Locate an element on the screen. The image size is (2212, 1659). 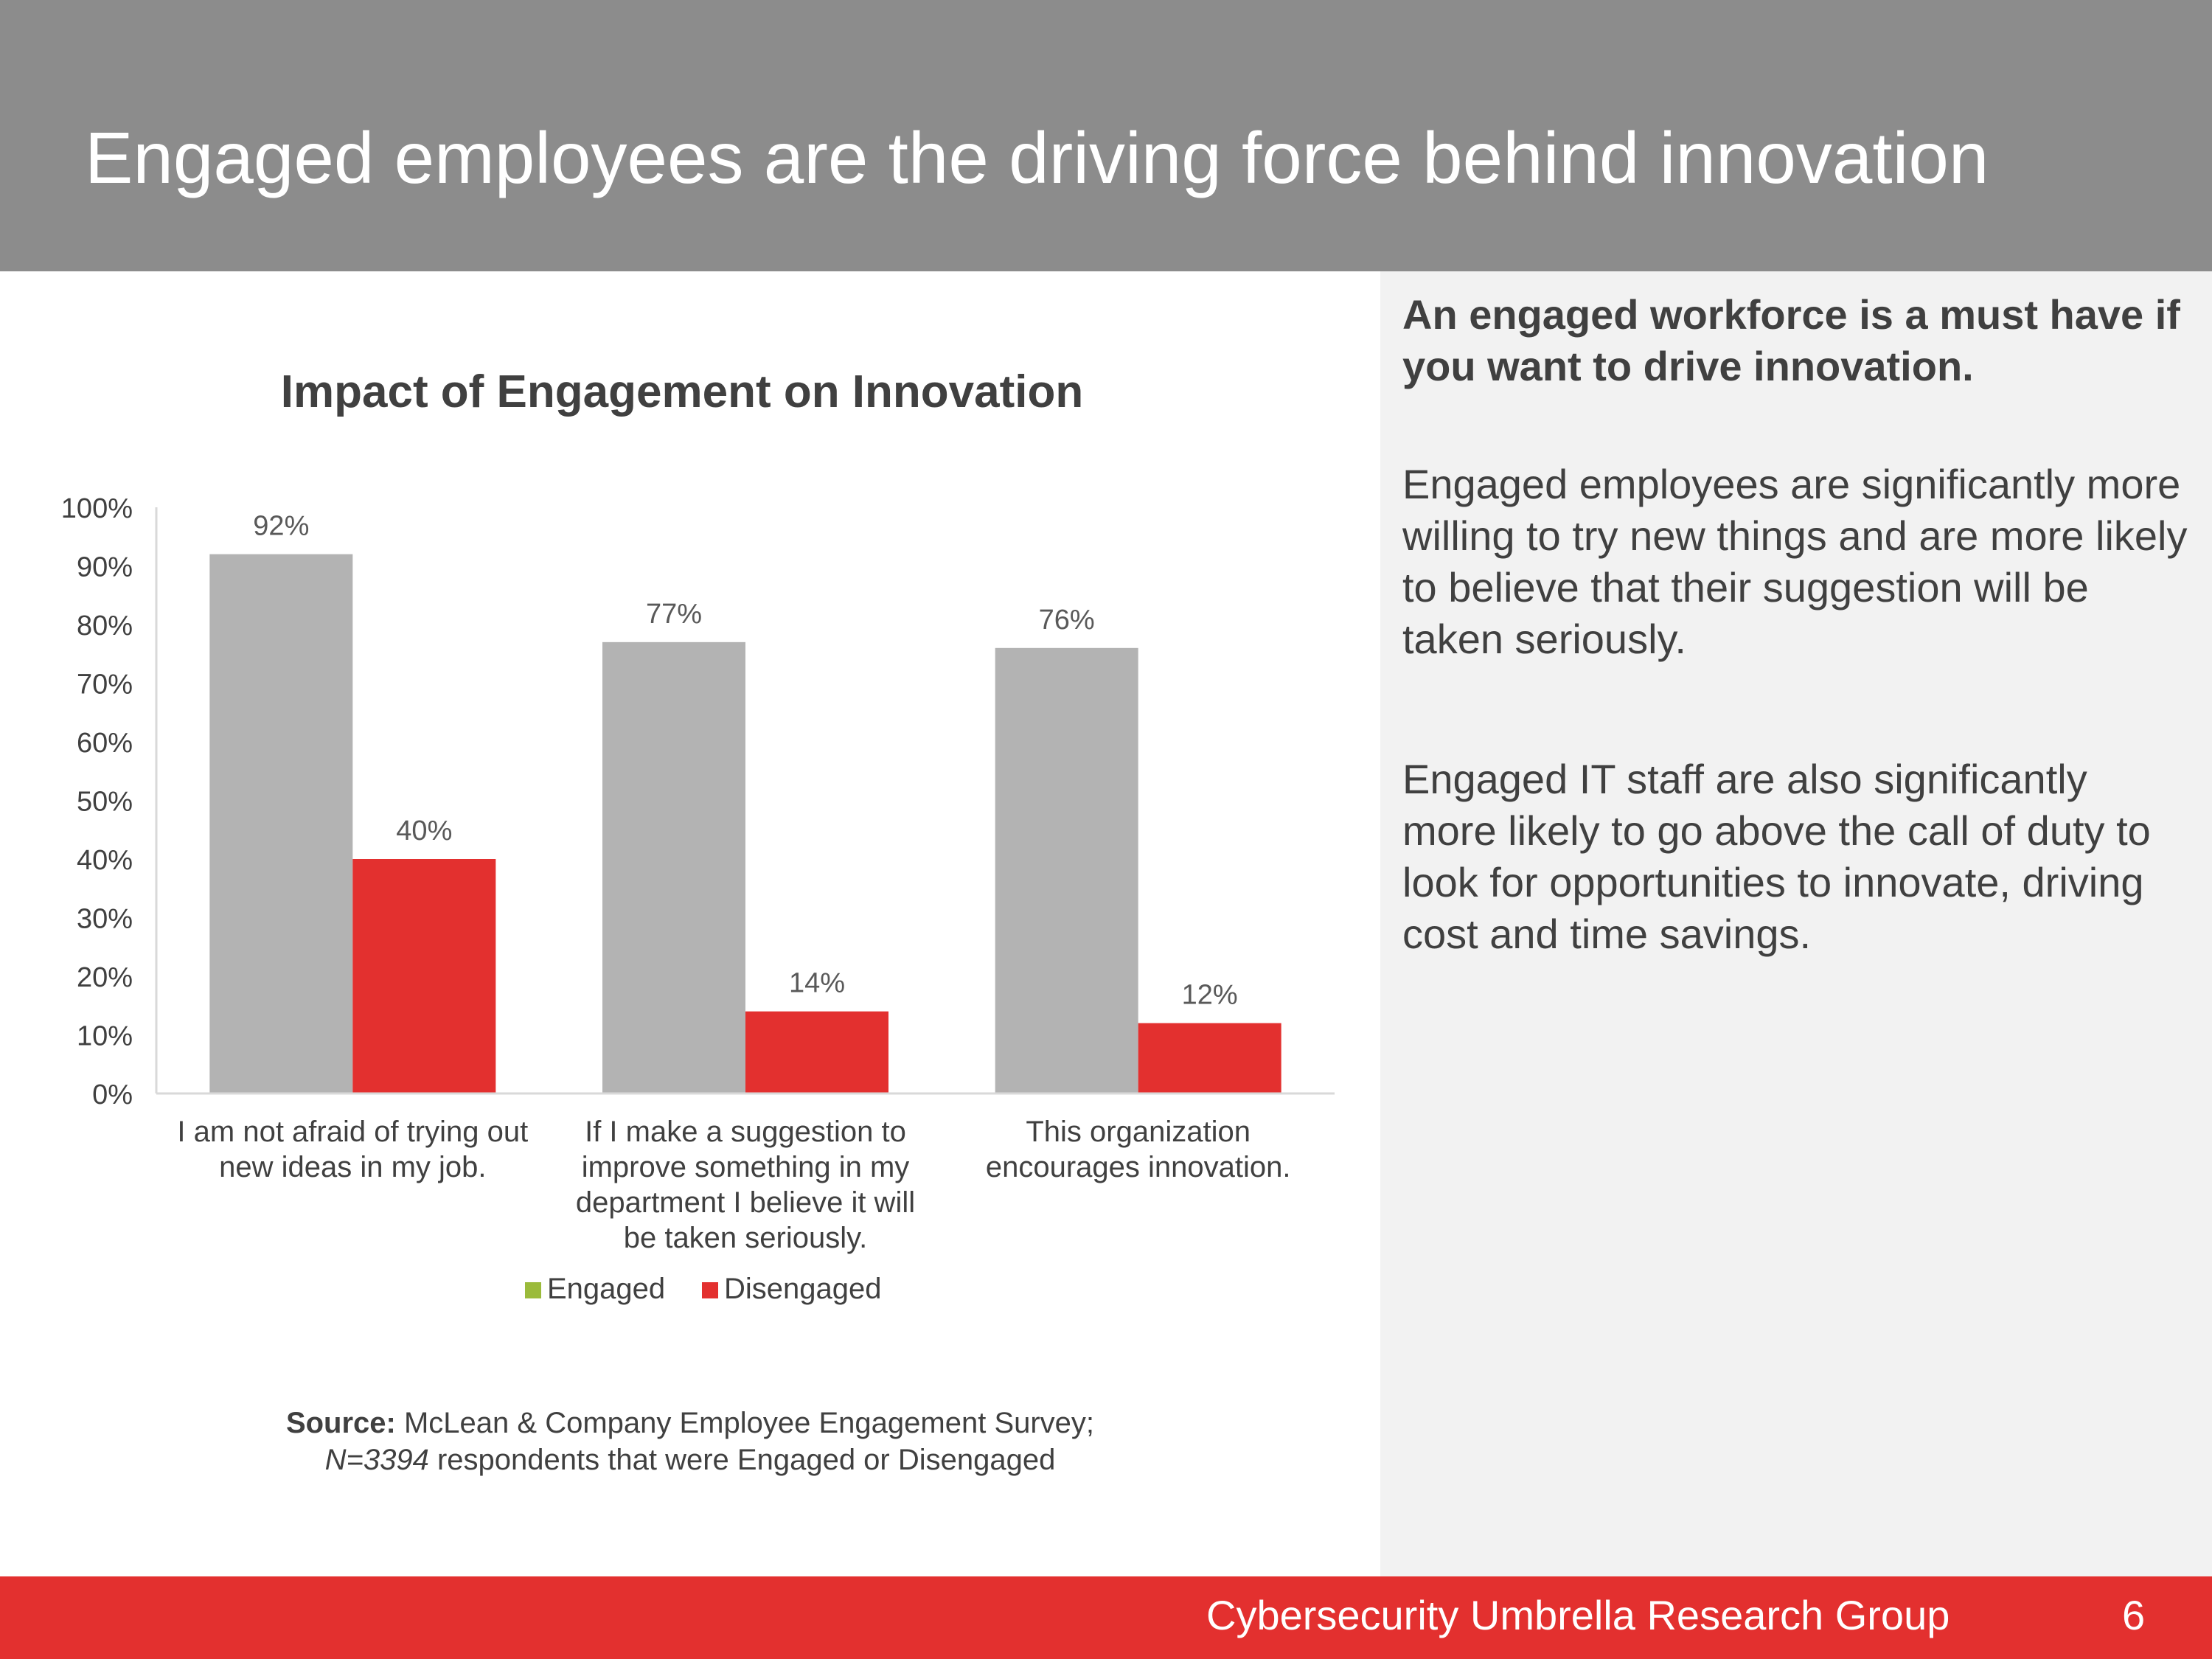
y-tick-label: 100% is located at coordinates (97, 508).